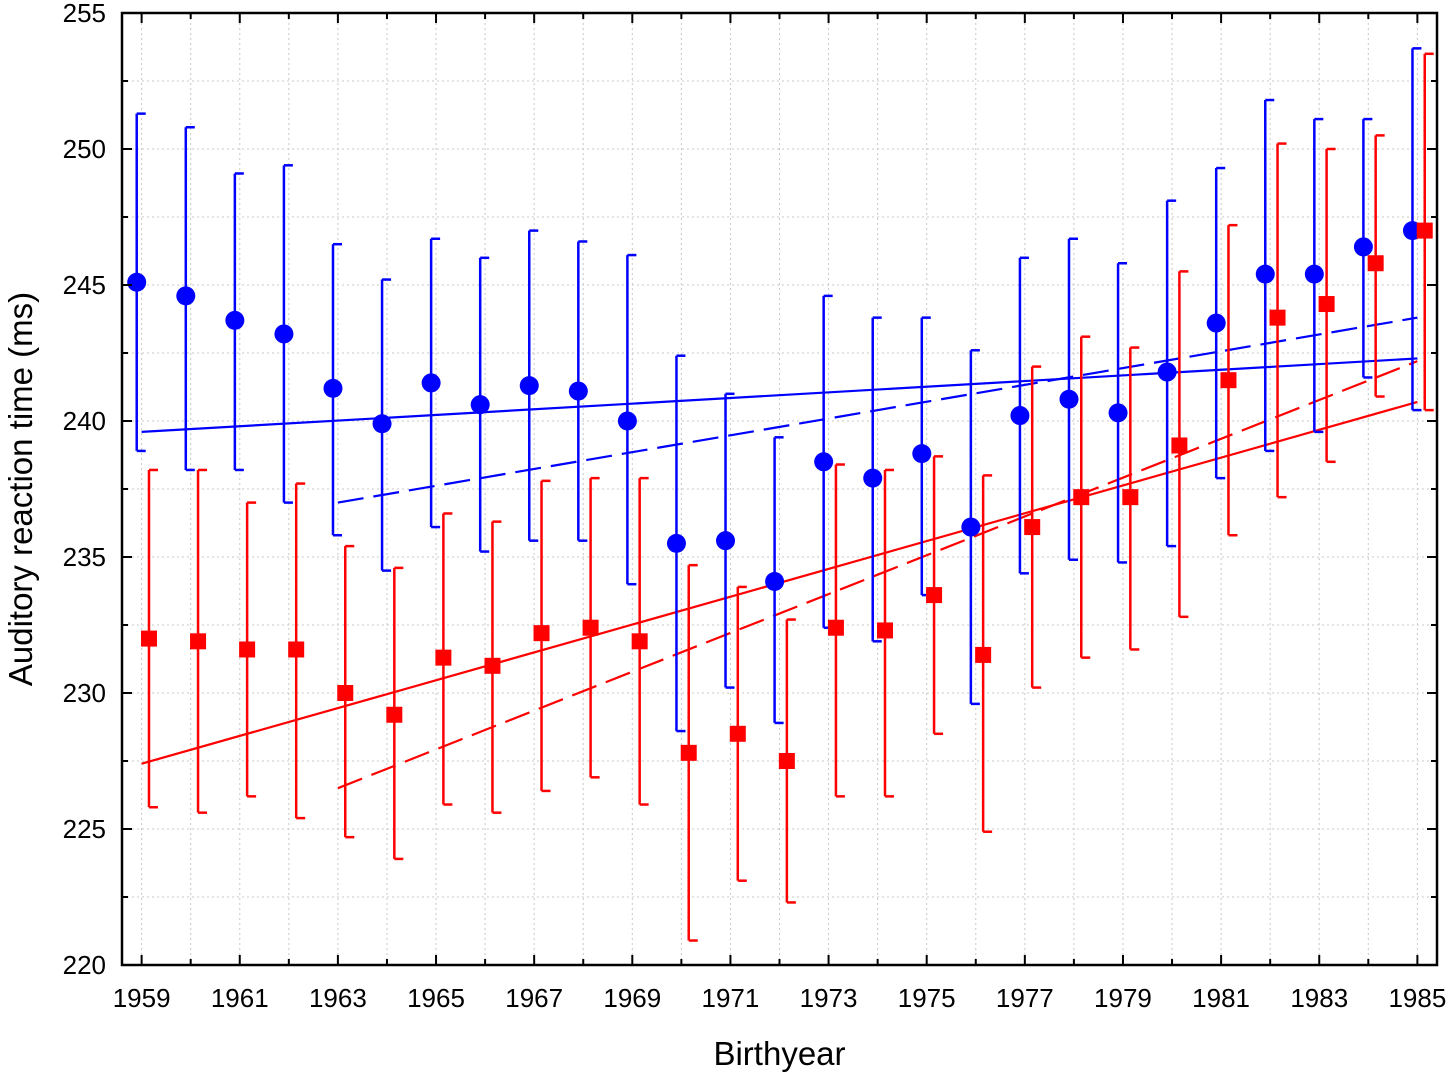  What do you see at coordinates (84, 829) in the screenshot?
I see `y-tick-label: 225` at bounding box center [84, 829].